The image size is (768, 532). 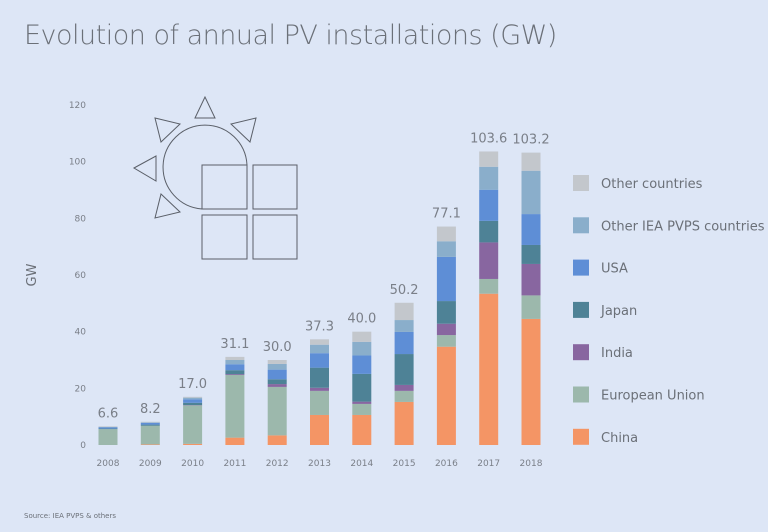 What do you see at coordinates (77, 106) in the screenshot?
I see `y-tick-label: 120` at bounding box center [77, 106].